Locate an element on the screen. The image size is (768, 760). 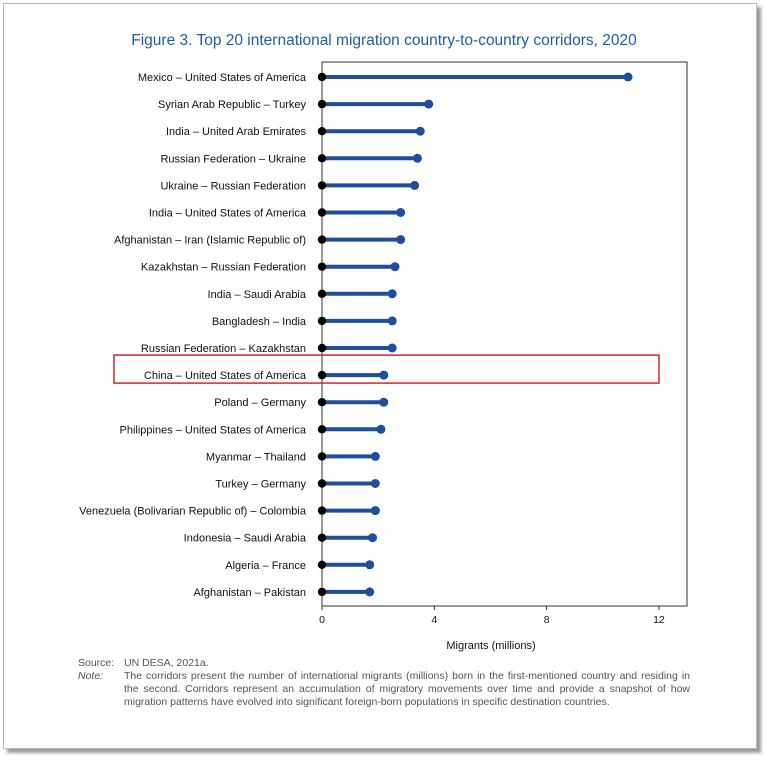
category-label: Myanmar – Thailand is located at coordinates (256, 457).